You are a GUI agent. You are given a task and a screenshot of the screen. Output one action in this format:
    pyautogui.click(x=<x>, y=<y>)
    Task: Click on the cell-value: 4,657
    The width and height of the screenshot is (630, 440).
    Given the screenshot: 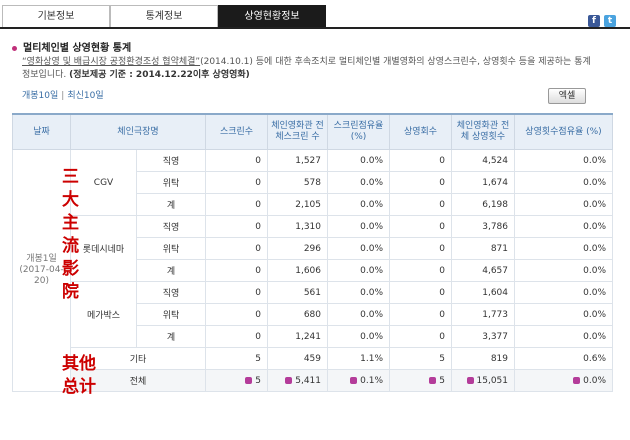 What is the action you would take?
    pyautogui.click(x=495, y=270)
    